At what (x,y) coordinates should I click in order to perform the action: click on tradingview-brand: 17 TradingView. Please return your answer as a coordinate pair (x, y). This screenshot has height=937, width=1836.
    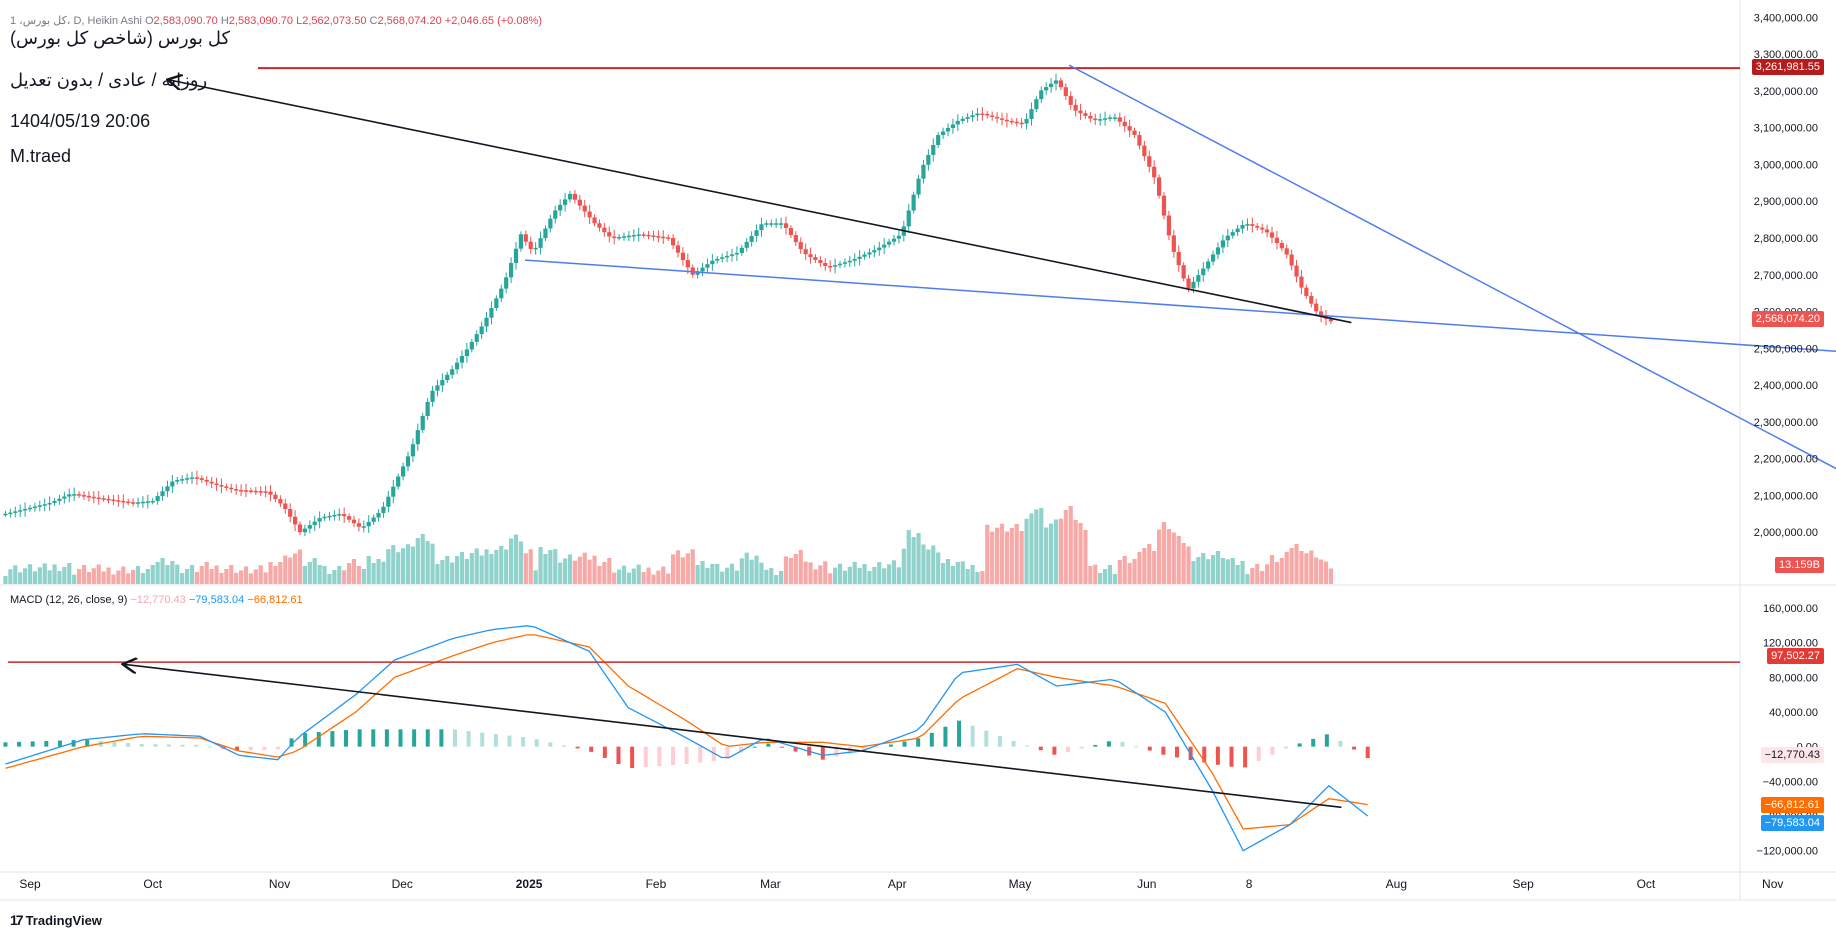
    Looking at the image, I should click on (56, 920).